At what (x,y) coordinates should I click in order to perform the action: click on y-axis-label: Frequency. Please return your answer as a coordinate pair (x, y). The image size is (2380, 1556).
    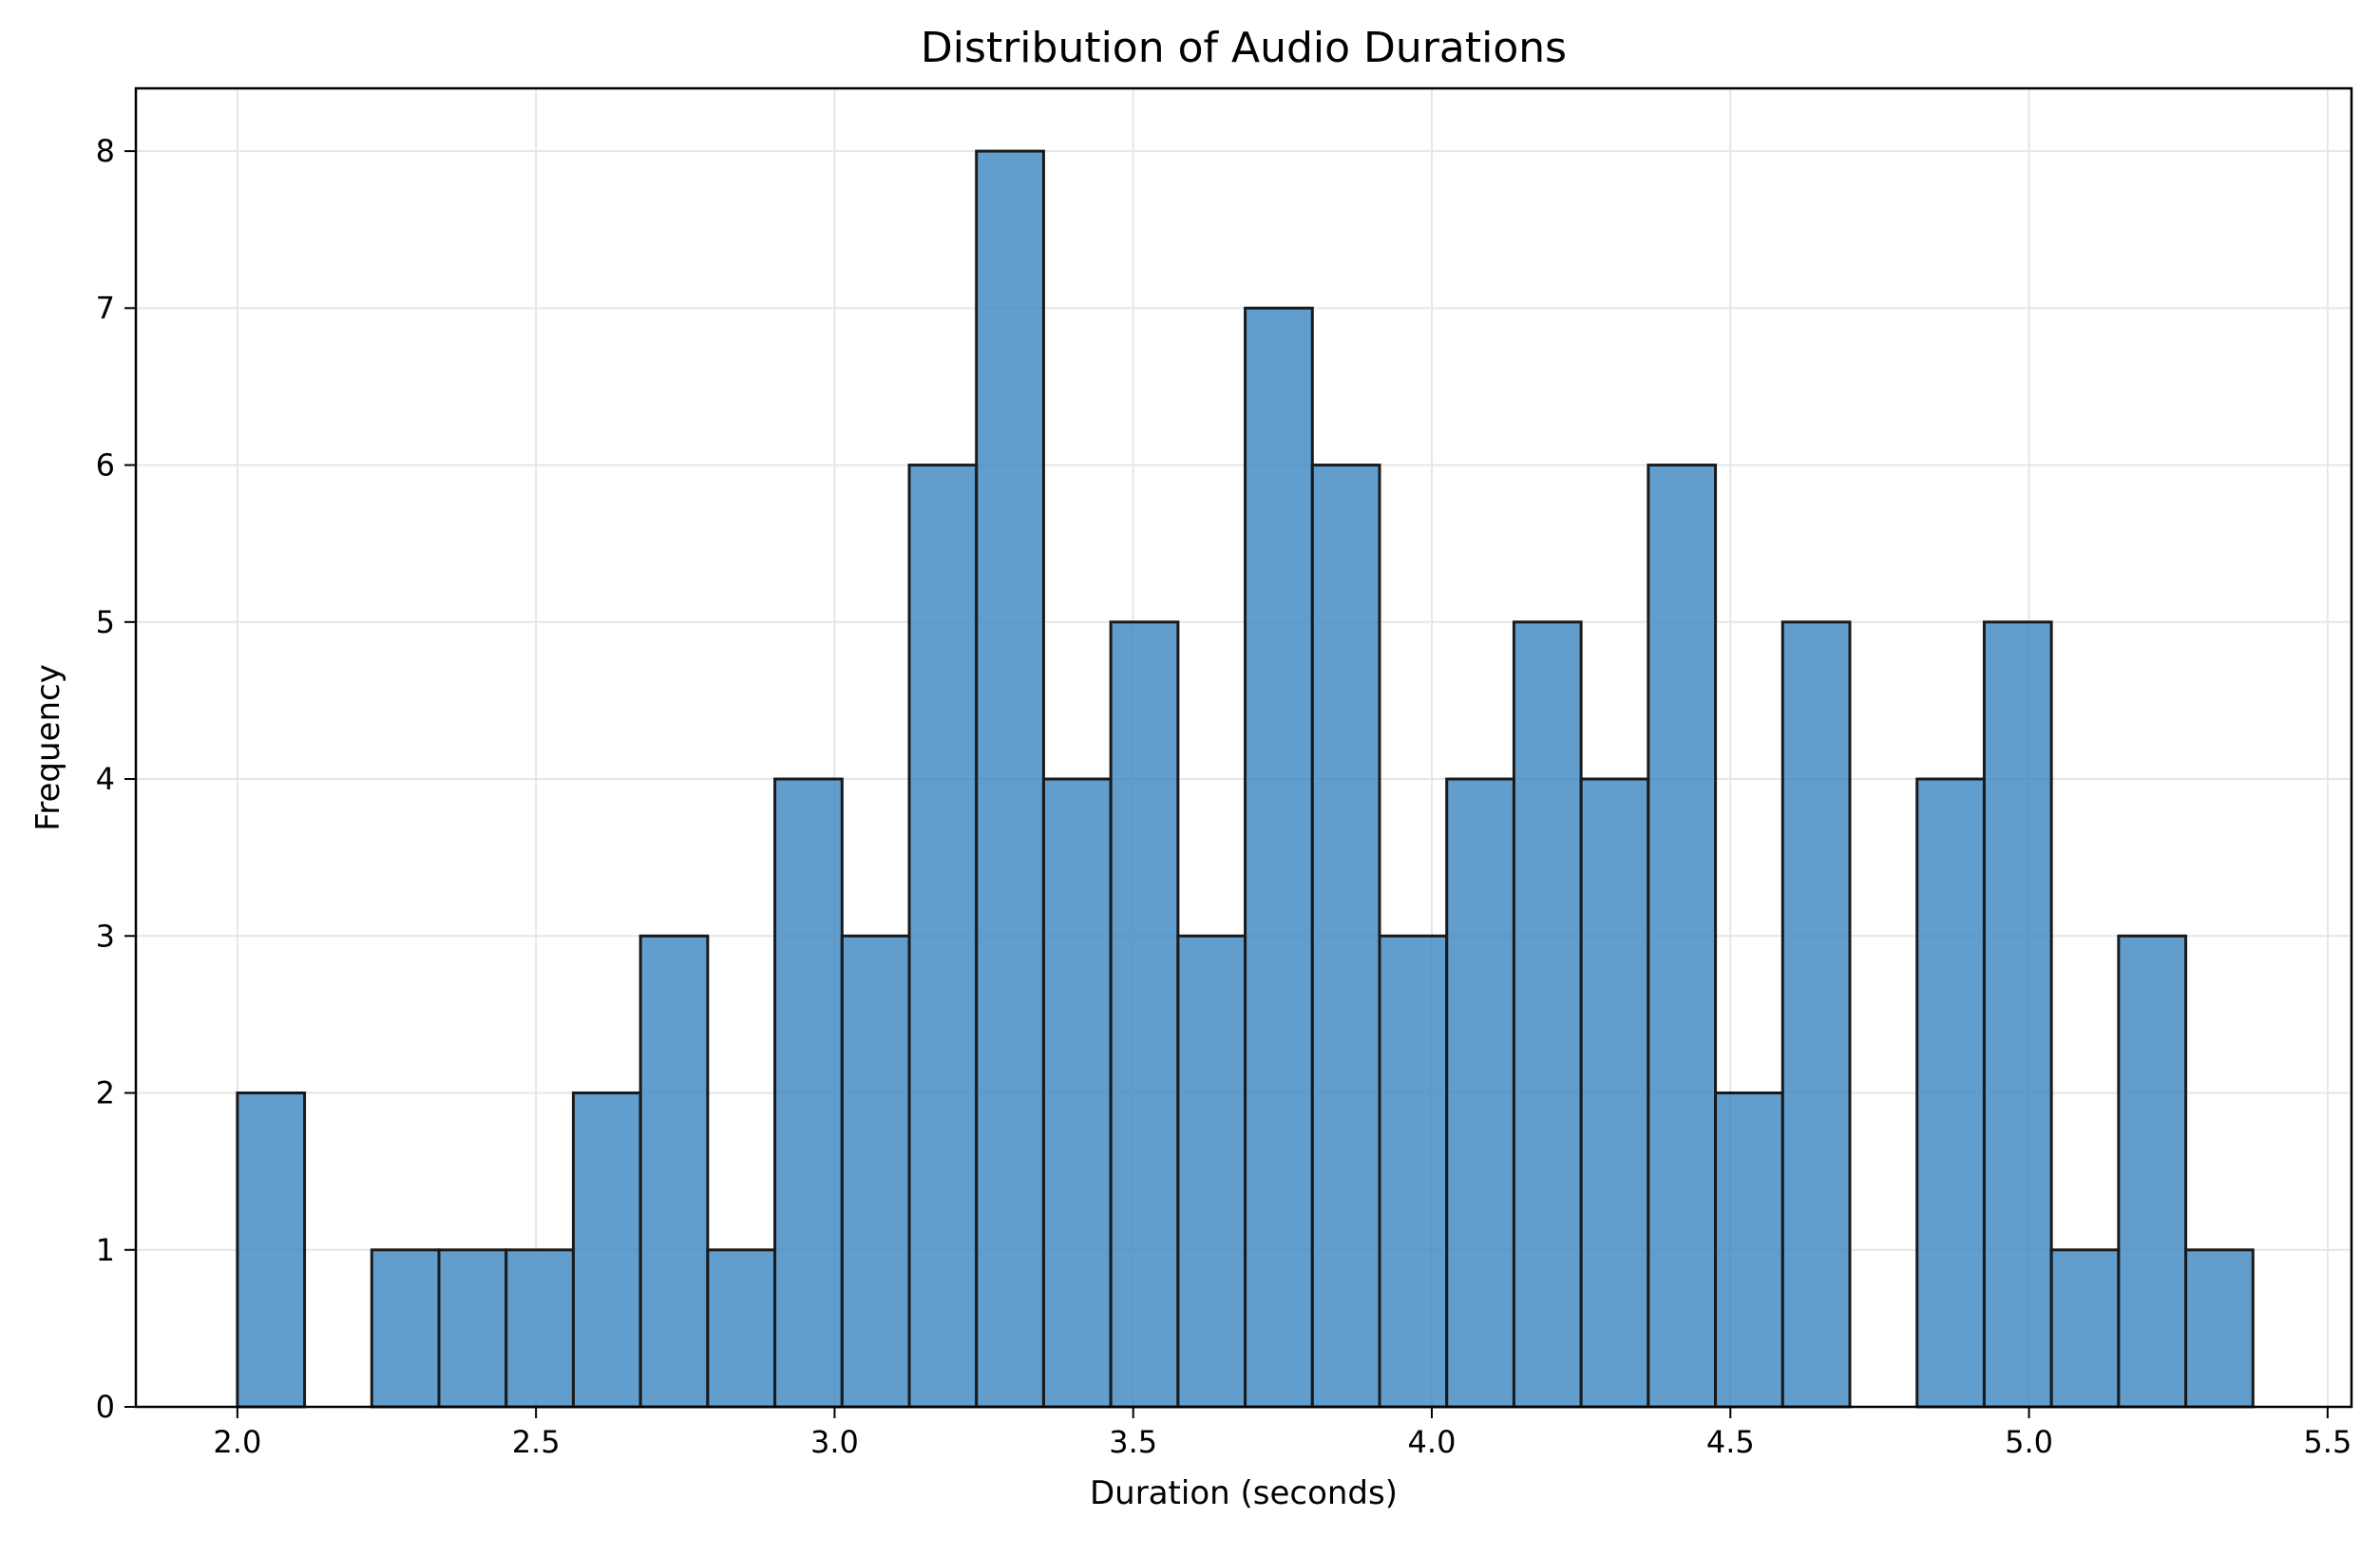
    Looking at the image, I should click on (48, 747).